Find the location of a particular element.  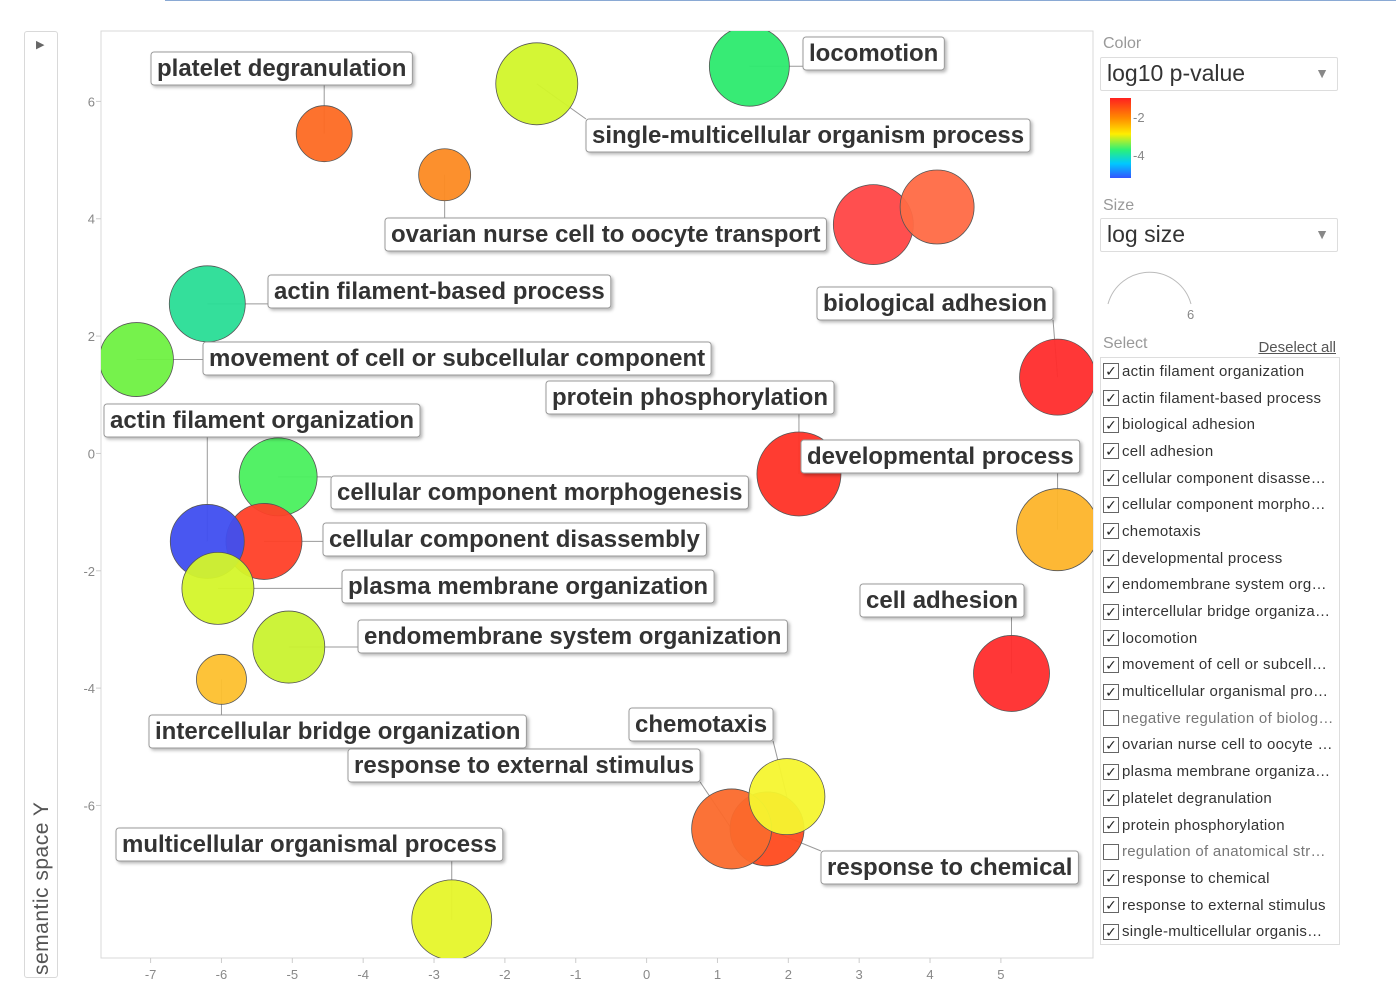

x-tick-label: -4 is located at coordinates (363, 974).